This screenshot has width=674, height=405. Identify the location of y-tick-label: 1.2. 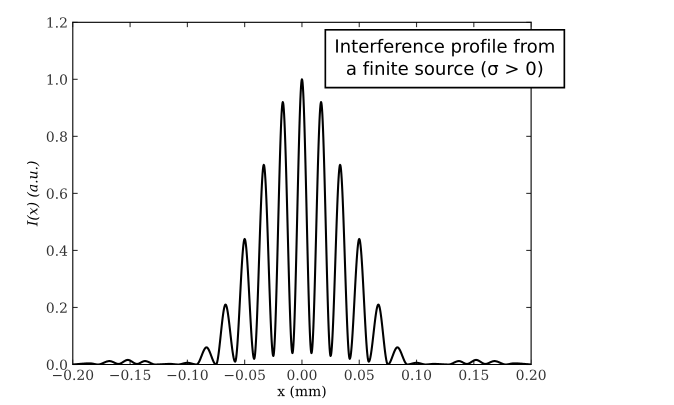
(57, 22).